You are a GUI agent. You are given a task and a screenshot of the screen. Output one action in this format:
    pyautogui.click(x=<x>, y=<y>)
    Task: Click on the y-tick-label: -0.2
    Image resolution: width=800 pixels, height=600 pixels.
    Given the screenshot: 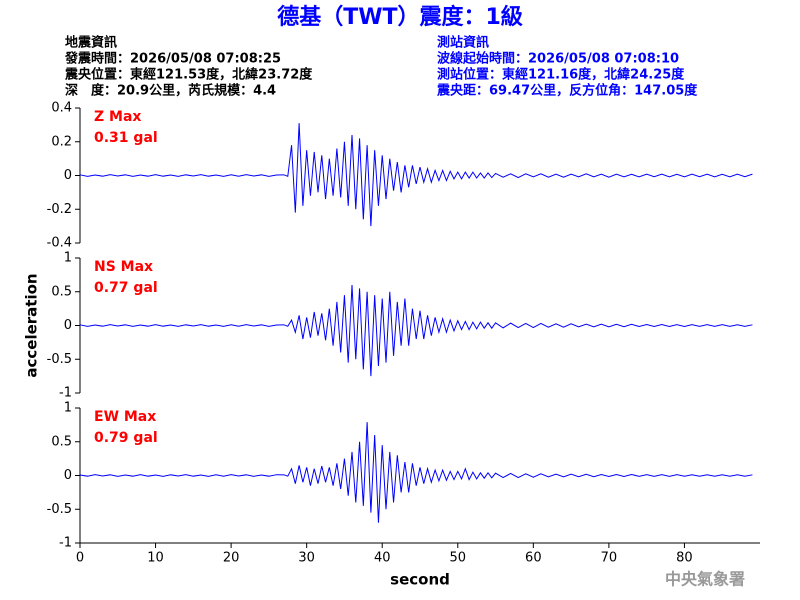 What is the action you would take?
    pyautogui.click(x=59, y=209)
    